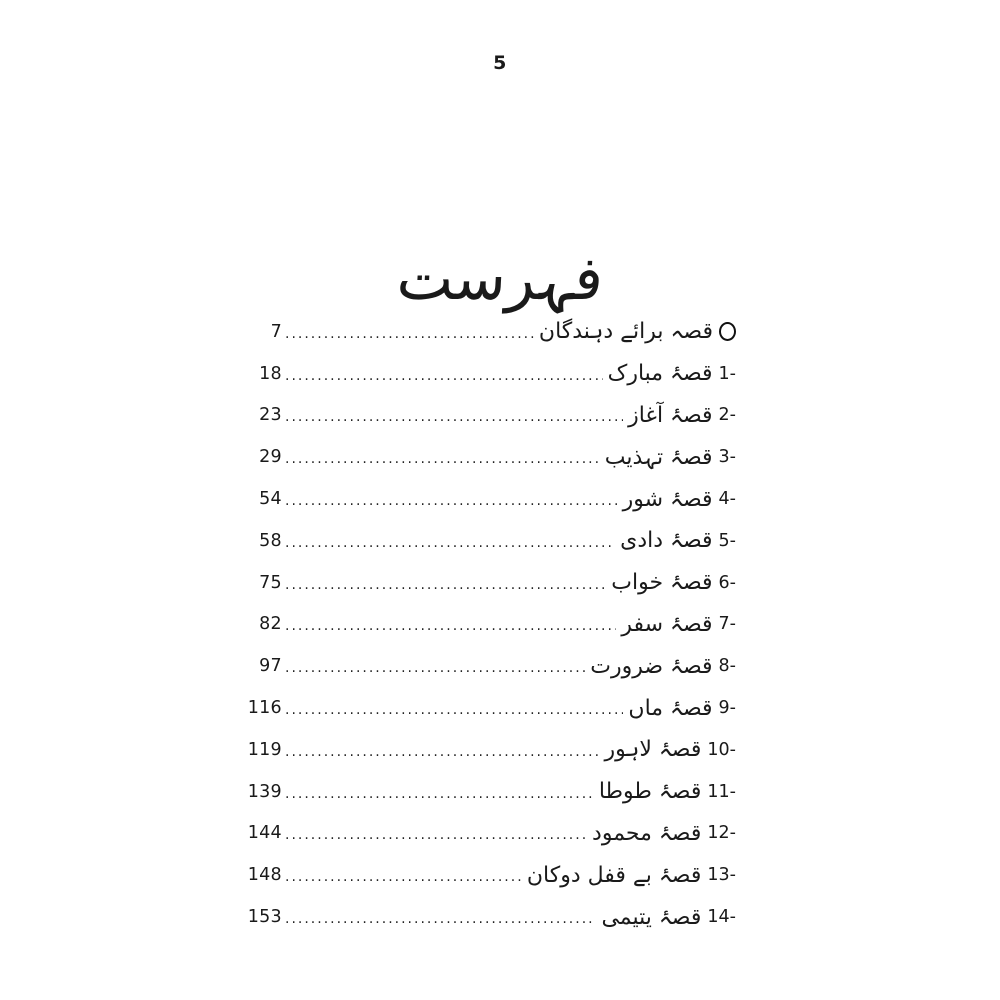  I want to click on toc-entry-title: قصۂ یتیمی, so click(651, 917).